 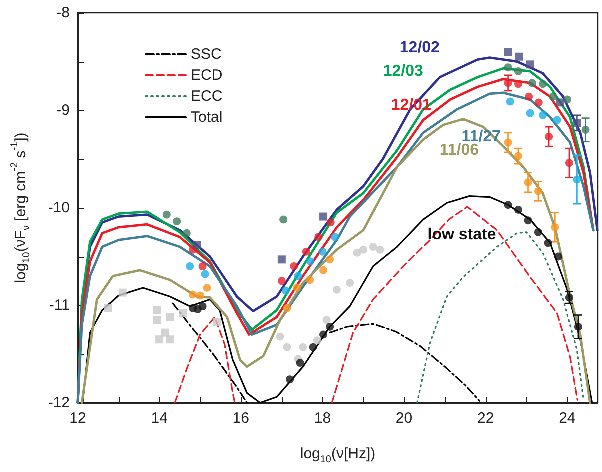 I want to click on x-tick-label: 12, so click(x=78, y=418).